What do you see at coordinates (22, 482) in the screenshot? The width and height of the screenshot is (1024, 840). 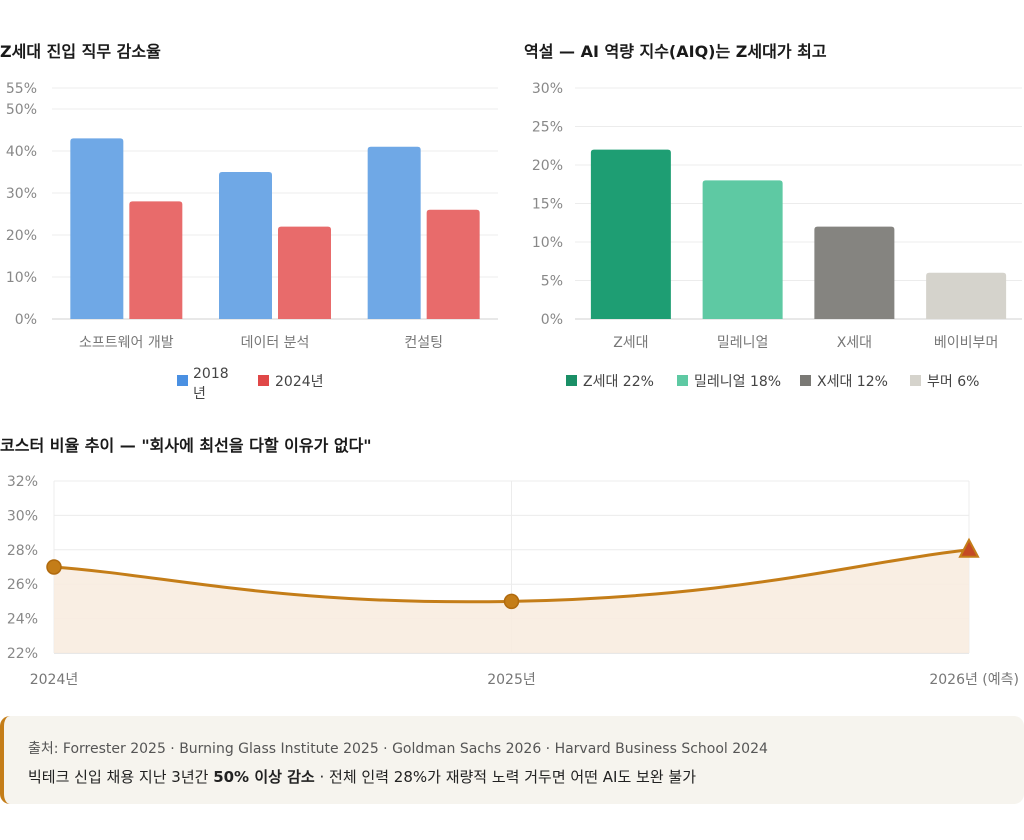 I see `y-tick-label: 32%` at bounding box center [22, 482].